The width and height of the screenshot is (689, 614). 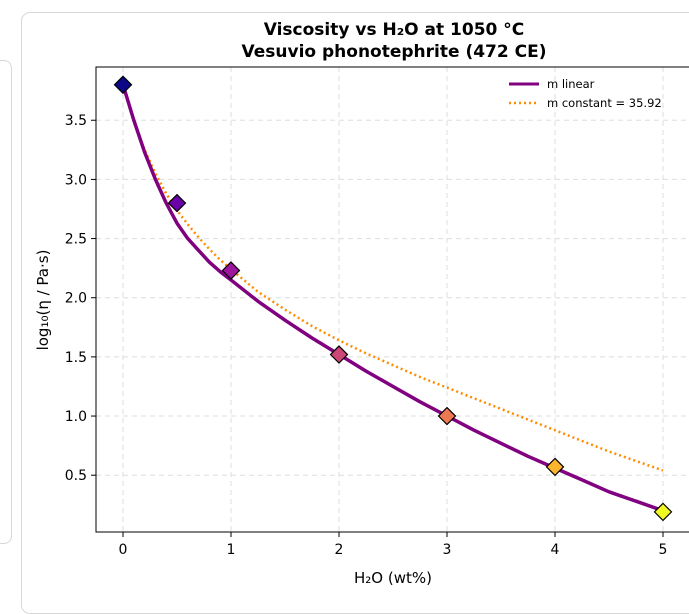 I want to click on background-panel, so click(x=6, y=302).